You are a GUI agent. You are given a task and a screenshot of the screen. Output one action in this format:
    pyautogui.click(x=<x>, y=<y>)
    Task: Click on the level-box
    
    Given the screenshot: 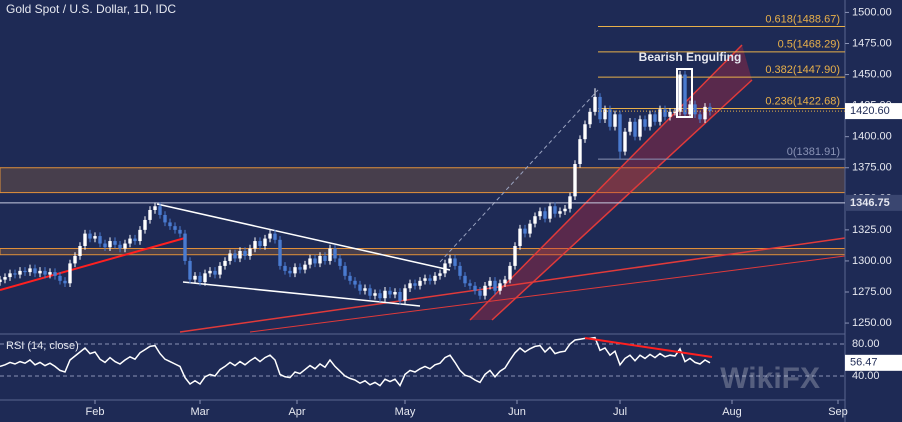 What is the action you would take?
    pyautogui.click(x=873, y=202)
    